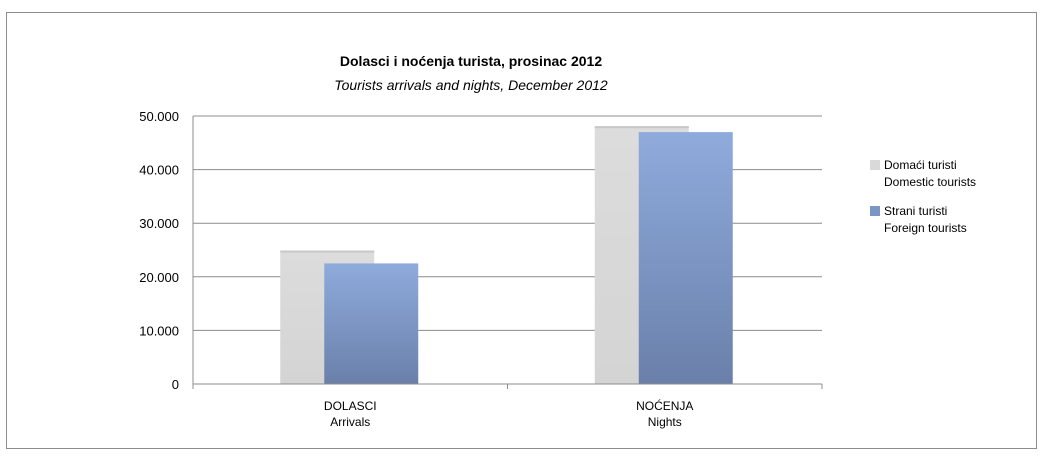 Image resolution: width=1044 pixels, height=456 pixels. Describe the element at coordinates (930, 182) in the screenshot. I see `legend-label: Domestic tourists` at that location.